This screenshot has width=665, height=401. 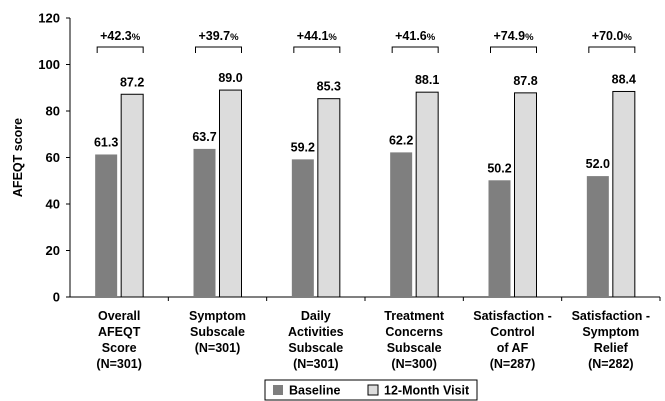 What do you see at coordinates (53, 157) in the screenshot?
I see `y-tick-label: 60` at bounding box center [53, 157].